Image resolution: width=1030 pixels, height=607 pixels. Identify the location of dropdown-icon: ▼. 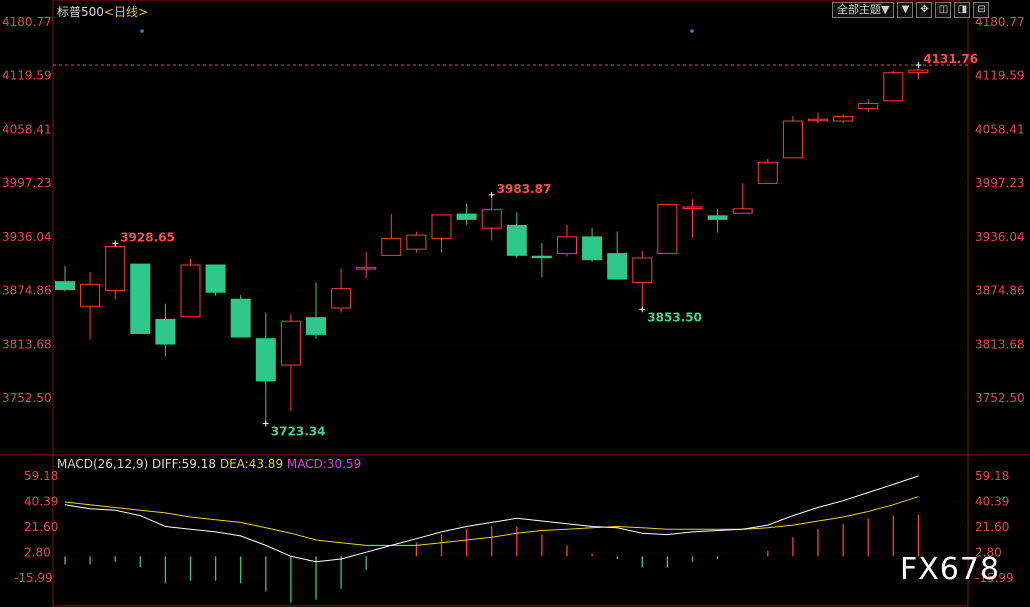
(905, 10).